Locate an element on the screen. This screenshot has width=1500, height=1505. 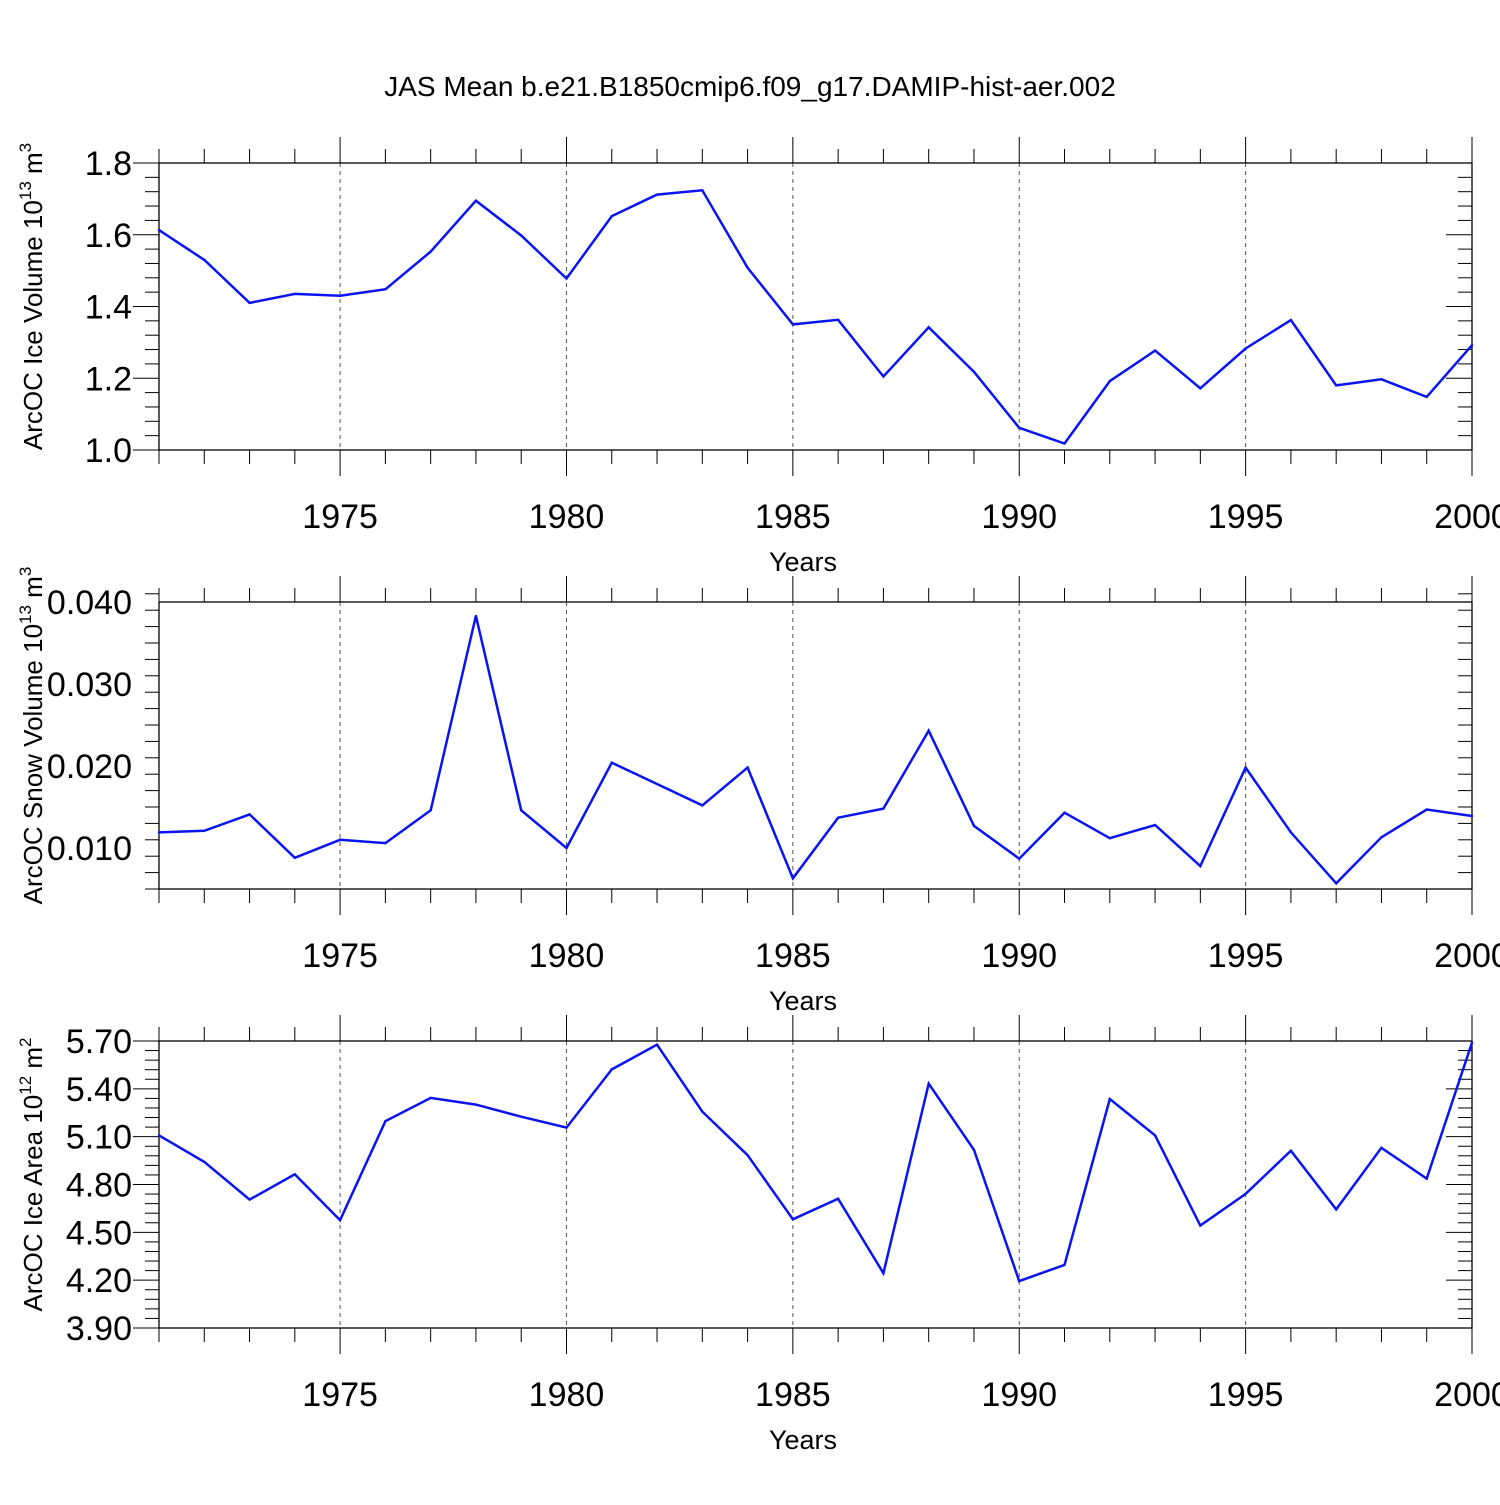
y-tick-label: 0.010 is located at coordinates (89, 849).